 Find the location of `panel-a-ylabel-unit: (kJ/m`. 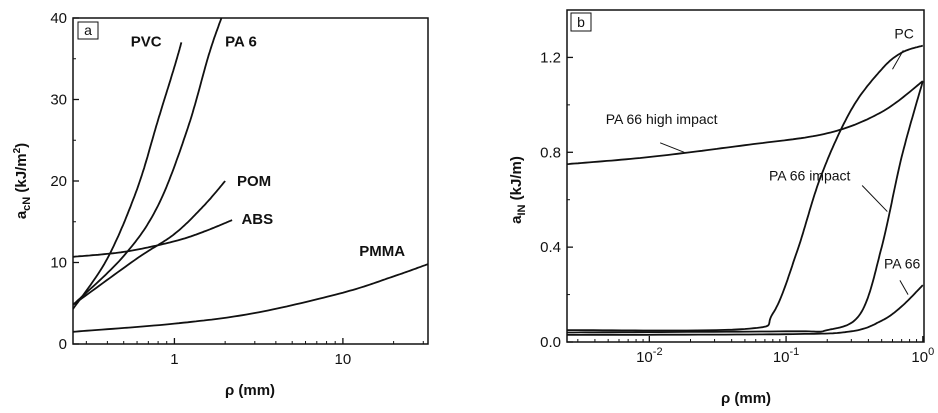

panel-a-ylabel-unit: (kJ/m is located at coordinates (21, 174).